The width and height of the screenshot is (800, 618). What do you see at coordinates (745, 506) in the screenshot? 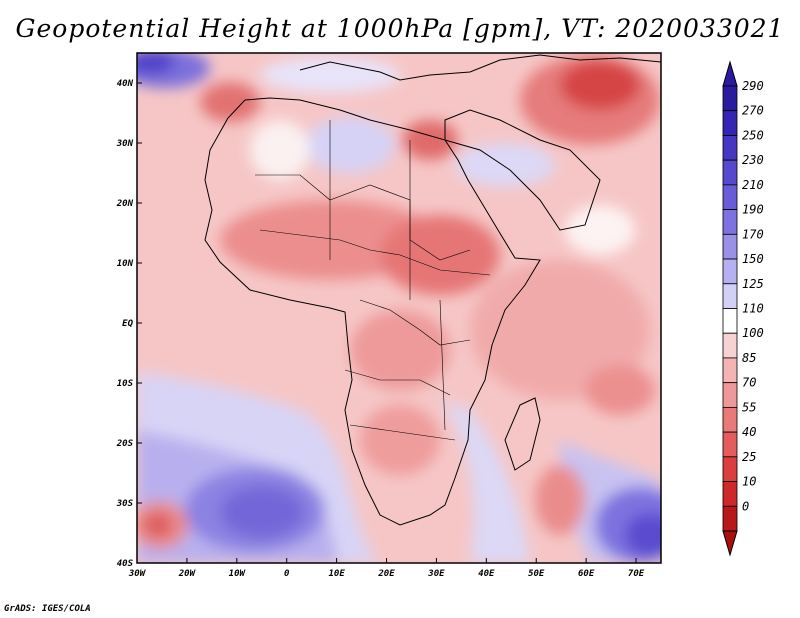
I see `colorbar-label: 0` at bounding box center [745, 506].